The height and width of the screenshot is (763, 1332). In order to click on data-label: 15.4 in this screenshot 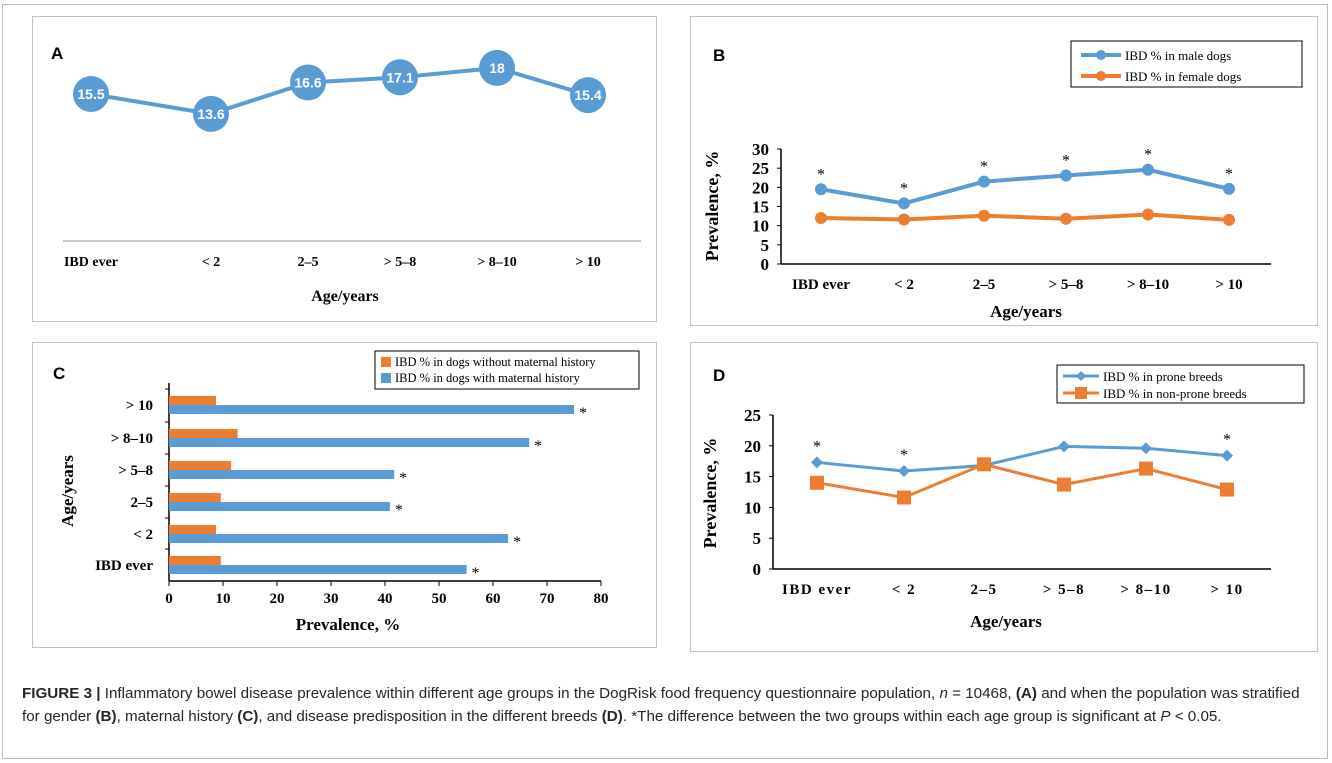, I will do `click(587, 95)`.